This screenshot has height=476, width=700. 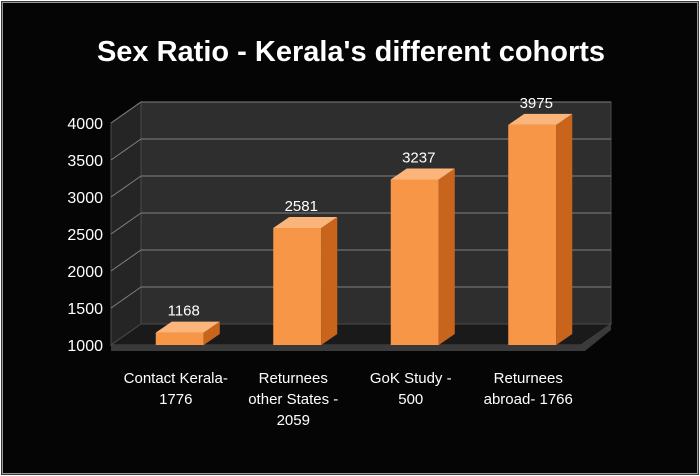 I want to click on y-axis-ticks: 1000 1500 2000 2500 3000 3500 4000, so click(x=85, y=235).